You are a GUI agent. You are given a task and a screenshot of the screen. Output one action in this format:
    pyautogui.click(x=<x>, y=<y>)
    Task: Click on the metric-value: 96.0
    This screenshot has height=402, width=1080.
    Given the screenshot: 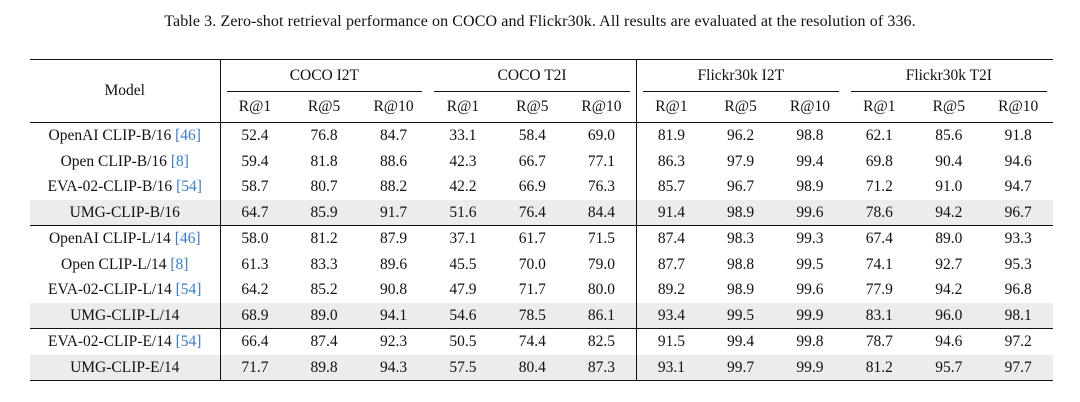 What is the action you would take?
    pyautogui.click(x=949, y=315)
    